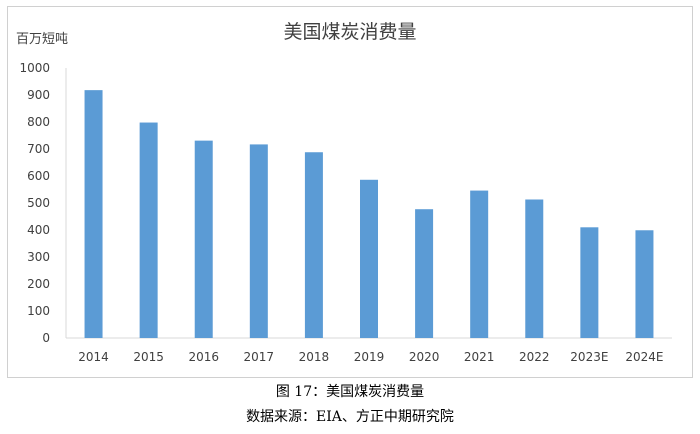 This screenshot has height=434, width=700. I want to click on x-tick-label: 2020, so click(424, 357).